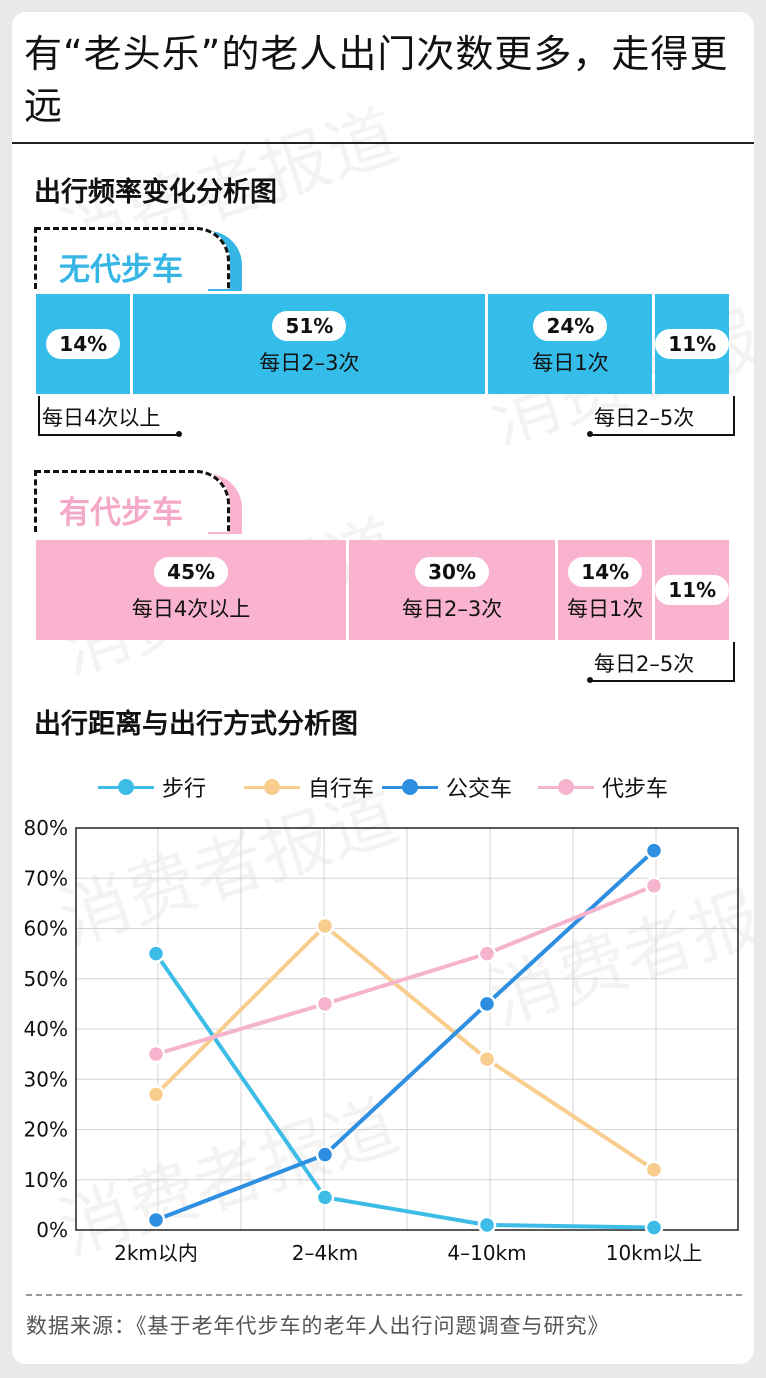 The height and width of the screenshot is (1378, 766). I want to click on x-tick-label: 10km以上, so click(654, 1253).